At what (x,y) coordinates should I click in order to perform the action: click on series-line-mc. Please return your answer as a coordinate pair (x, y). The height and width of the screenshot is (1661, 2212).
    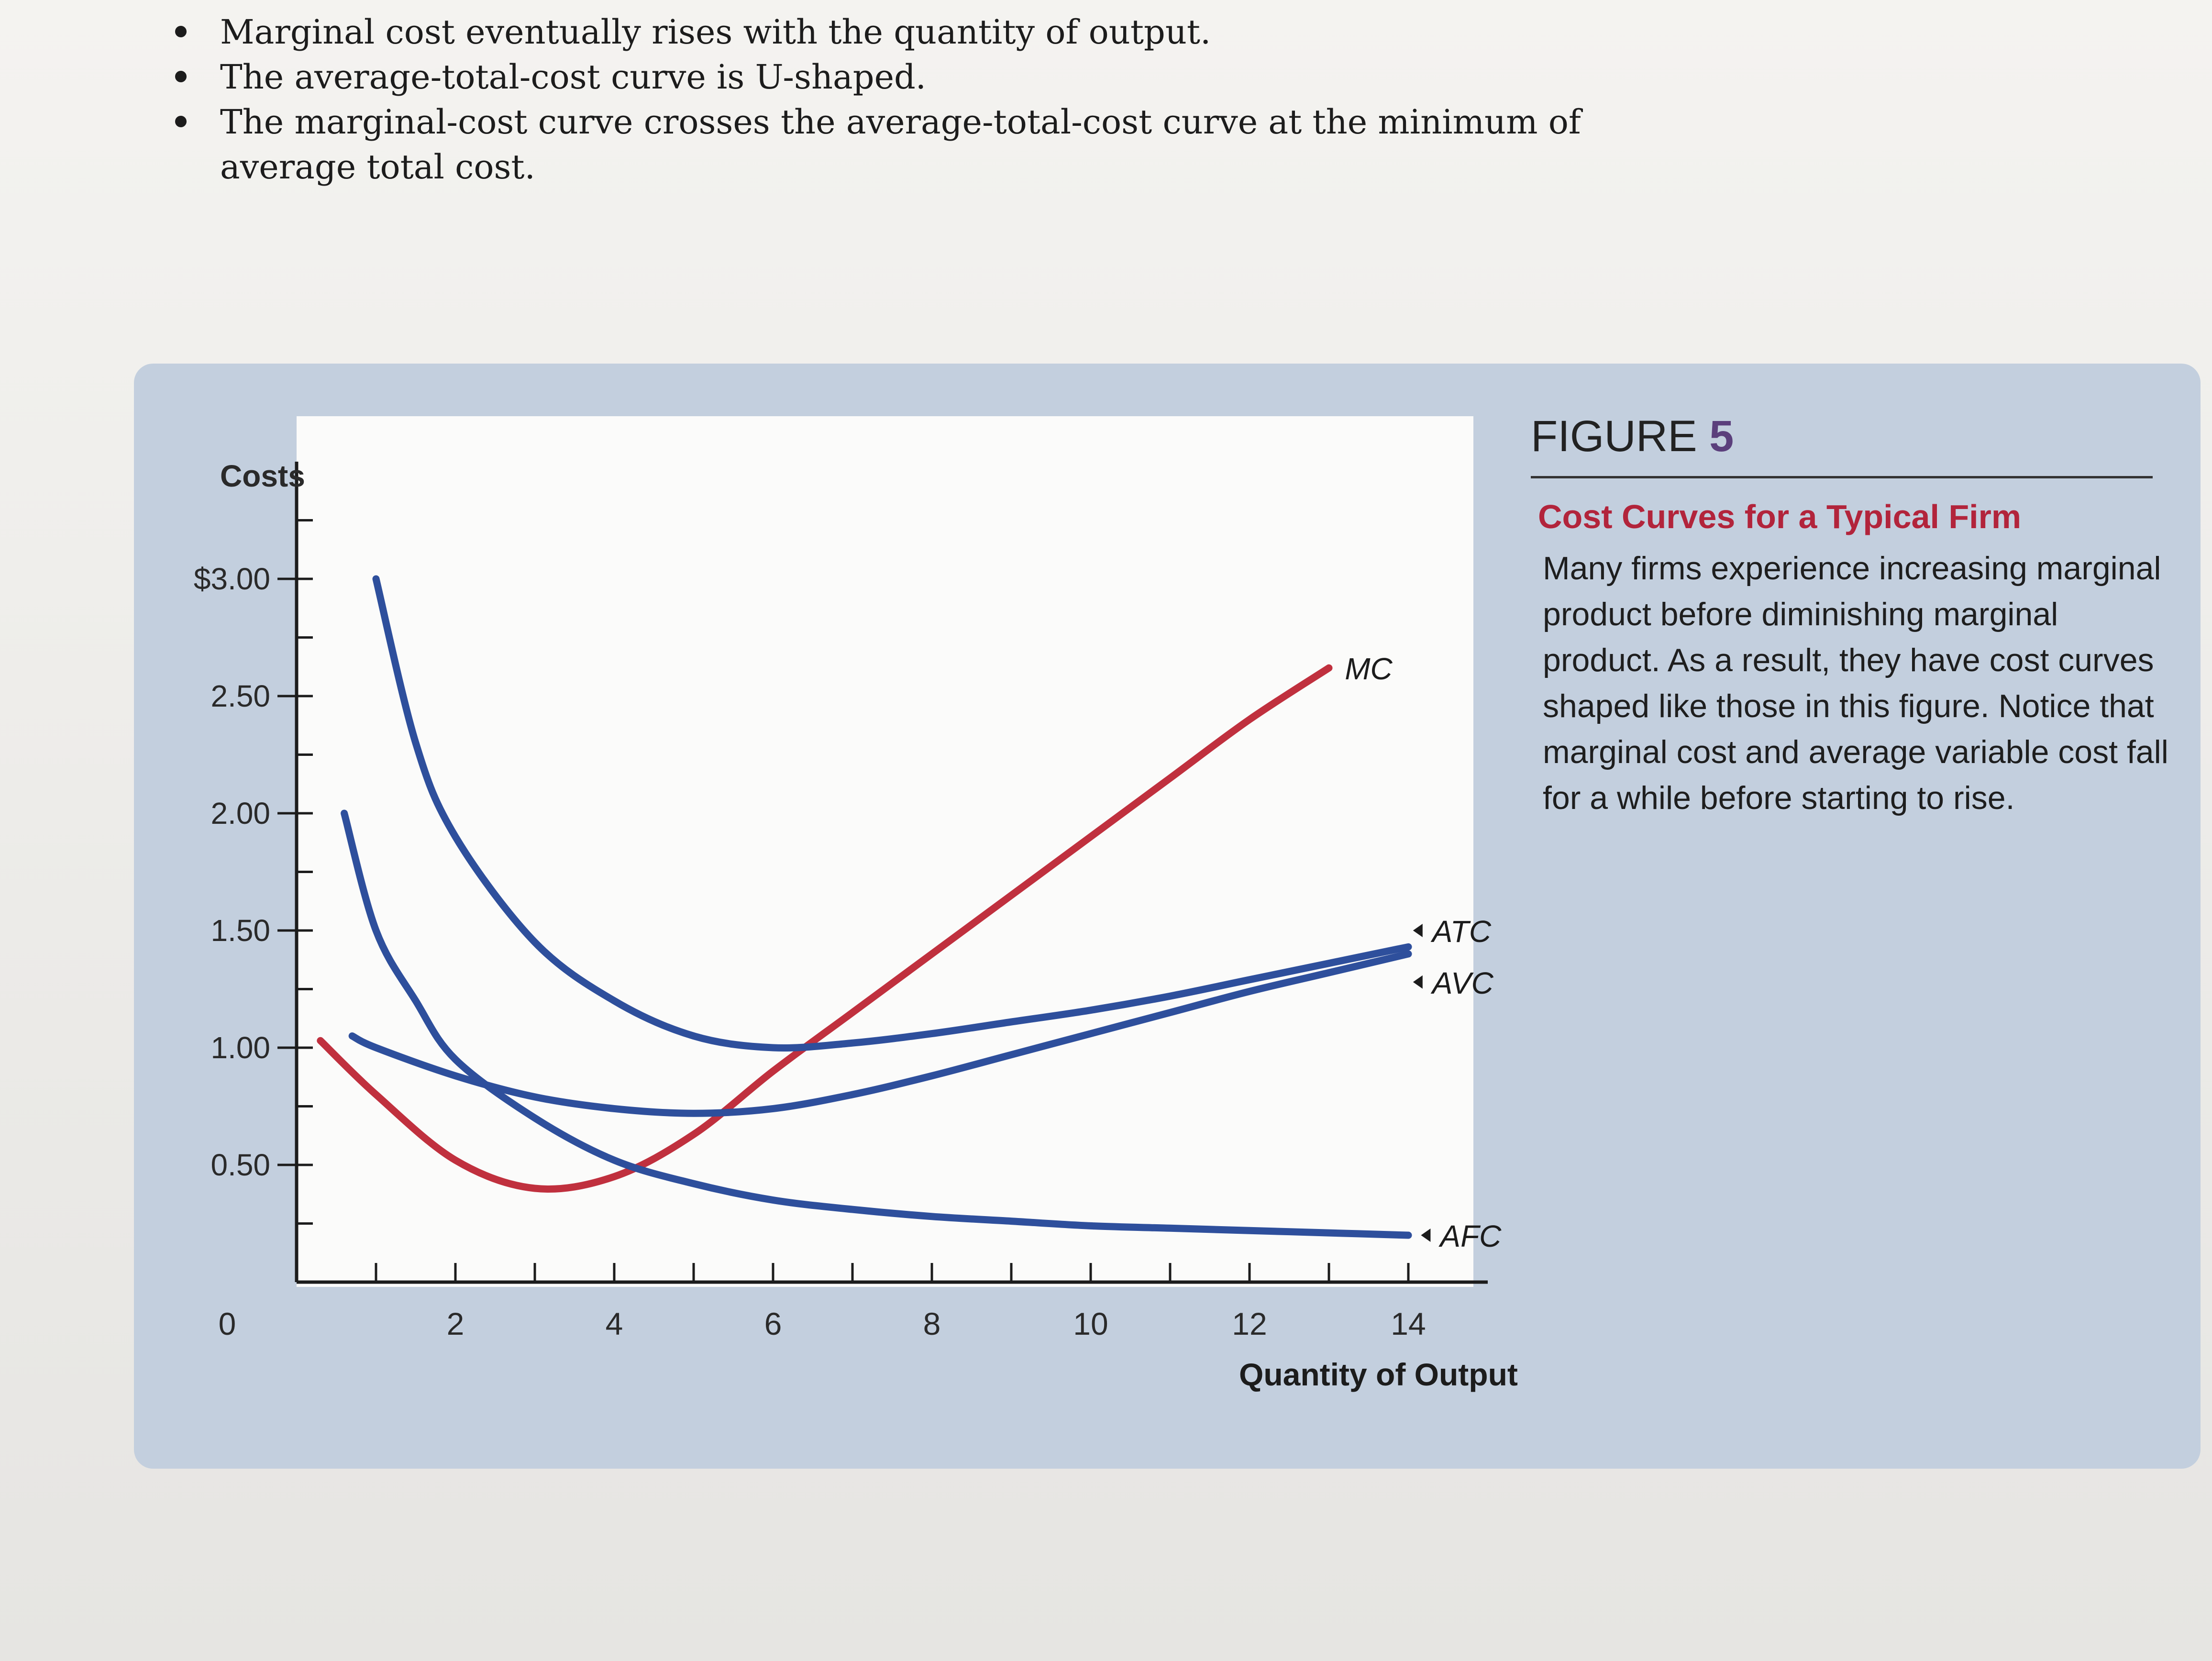
    Looking at the image, I should click on (825, 929).